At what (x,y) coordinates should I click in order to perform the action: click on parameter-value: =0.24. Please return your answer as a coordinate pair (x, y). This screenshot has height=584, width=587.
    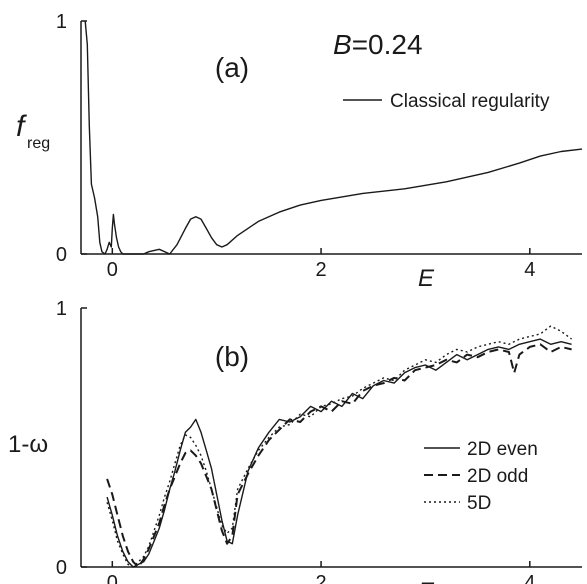
    Looking at the image, I should click on (387, 44).